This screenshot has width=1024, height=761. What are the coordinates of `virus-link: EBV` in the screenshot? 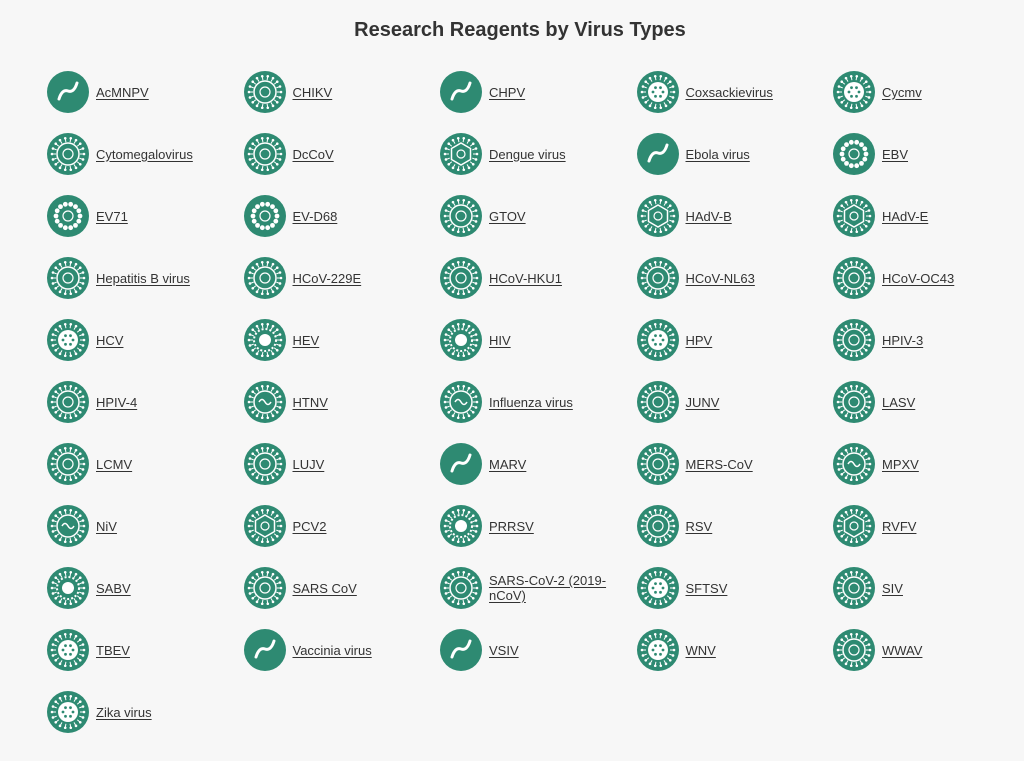 It's located at (928, 154).